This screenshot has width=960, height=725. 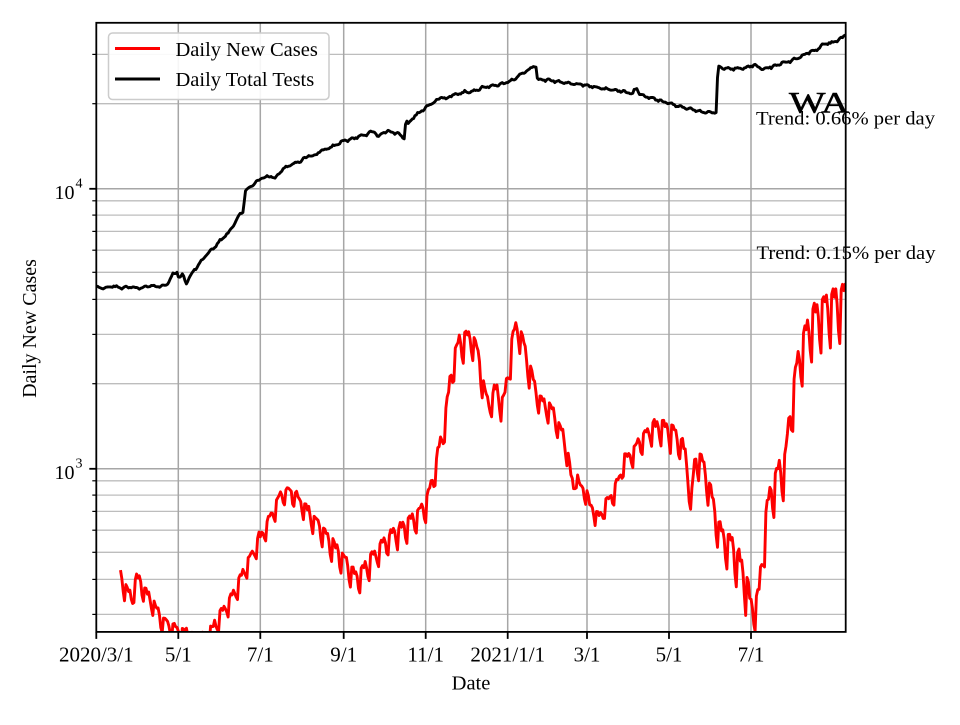 What do you see at coordinates (587, 655) in the screenshot?
I see `svg-text: 3/1` at bounding box center [587, 655].